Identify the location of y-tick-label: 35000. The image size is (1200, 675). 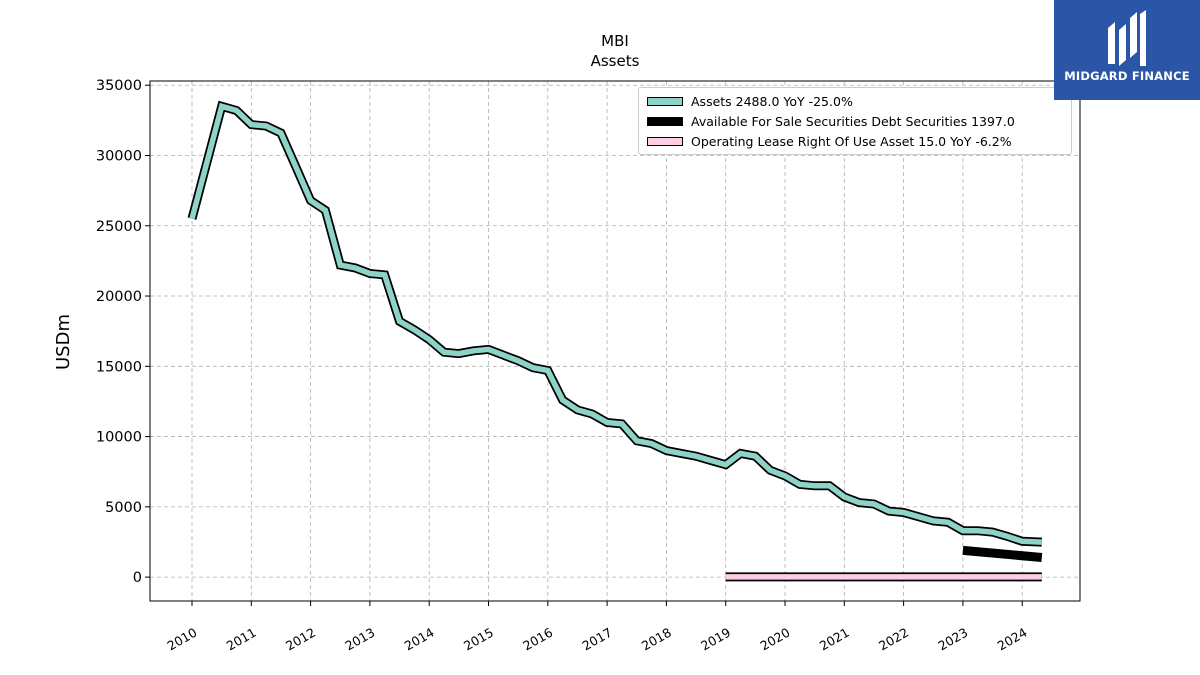
(119, 86).